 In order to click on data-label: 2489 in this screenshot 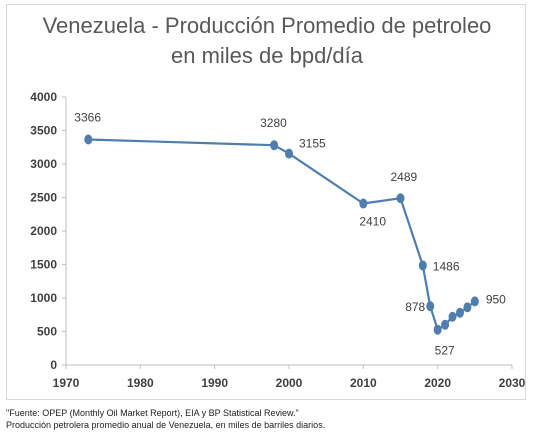, I will do `click(404, 177)`.